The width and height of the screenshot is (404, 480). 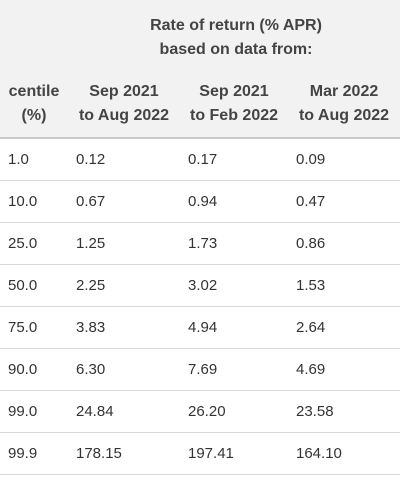 I want to click on table-row: 99.9 178.15 197.41 164.10, so click(x=200, y=454).